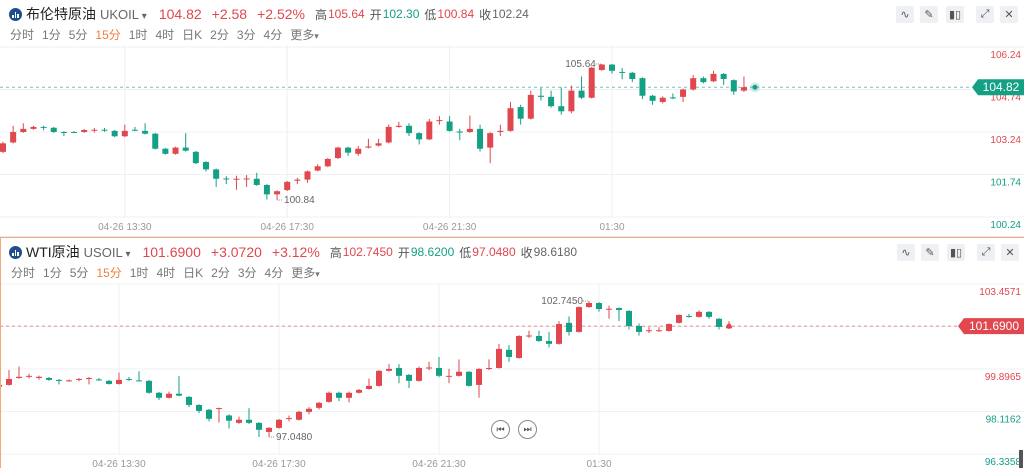  I want to click on timeframe-tab: 4时, so click(166, 273).